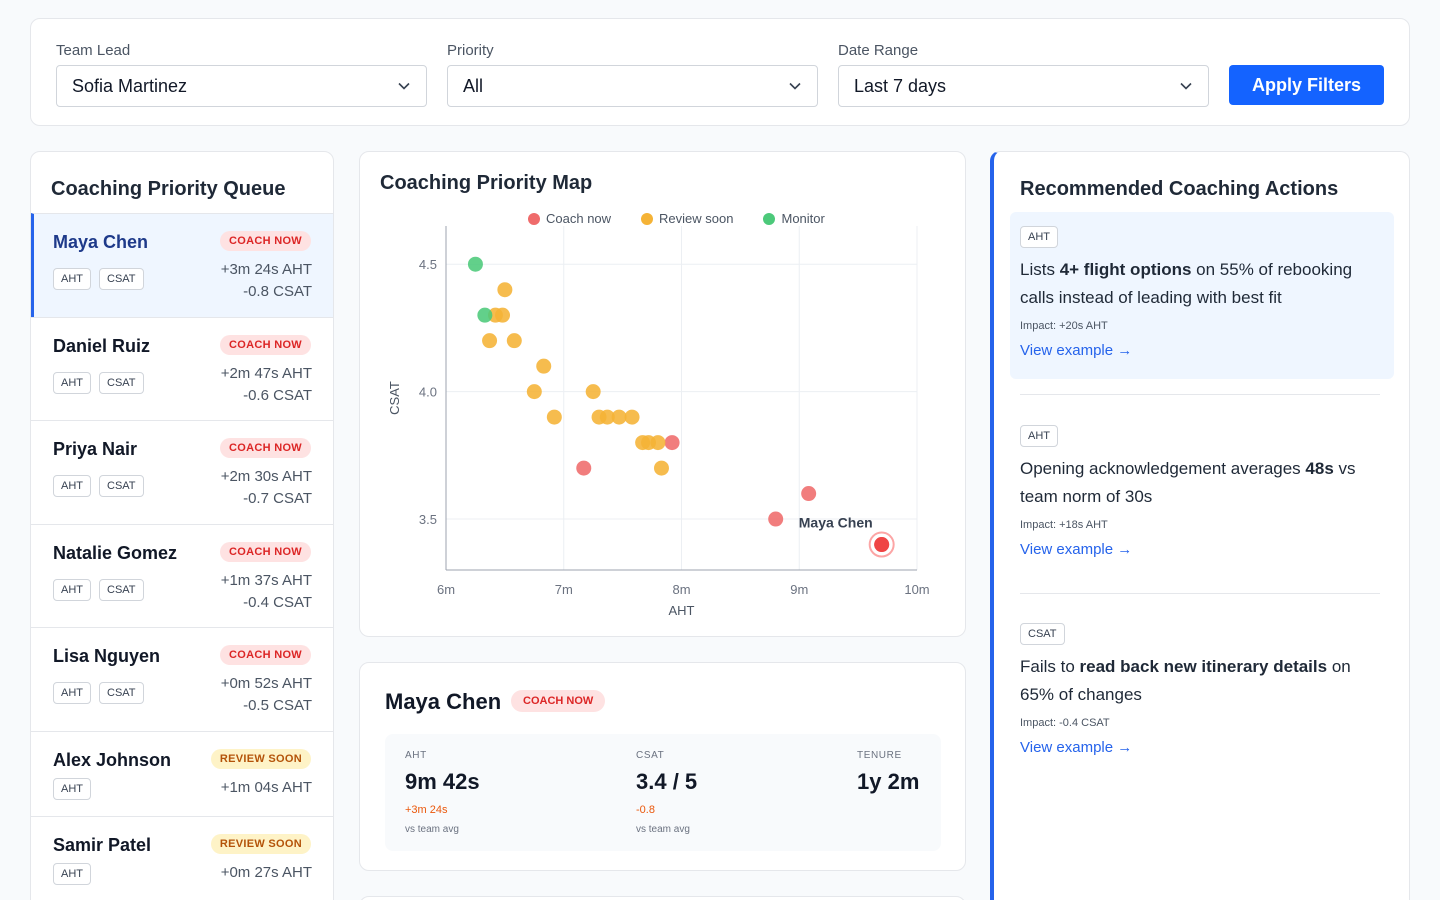 This screenshot has width=1440, height=900. What do you see at coordinates (696, 218) in the screenshot?
I see `legend-label: Review soon` at bounding box center [696, 218].